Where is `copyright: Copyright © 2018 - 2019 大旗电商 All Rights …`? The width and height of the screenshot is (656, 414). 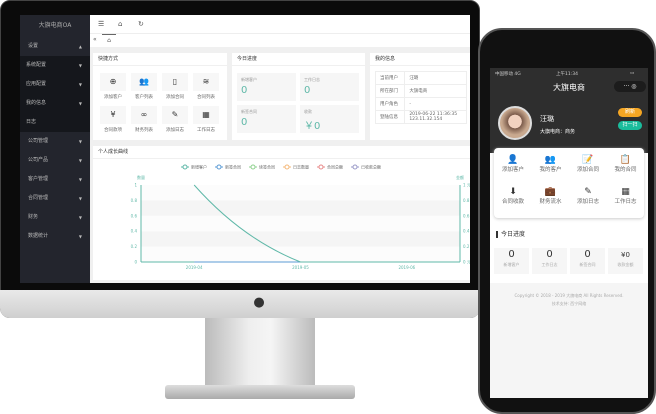 copyright: Copyright © 2018 - 2019 大旗电商 All Rights … is located at coordinates (569, 295).